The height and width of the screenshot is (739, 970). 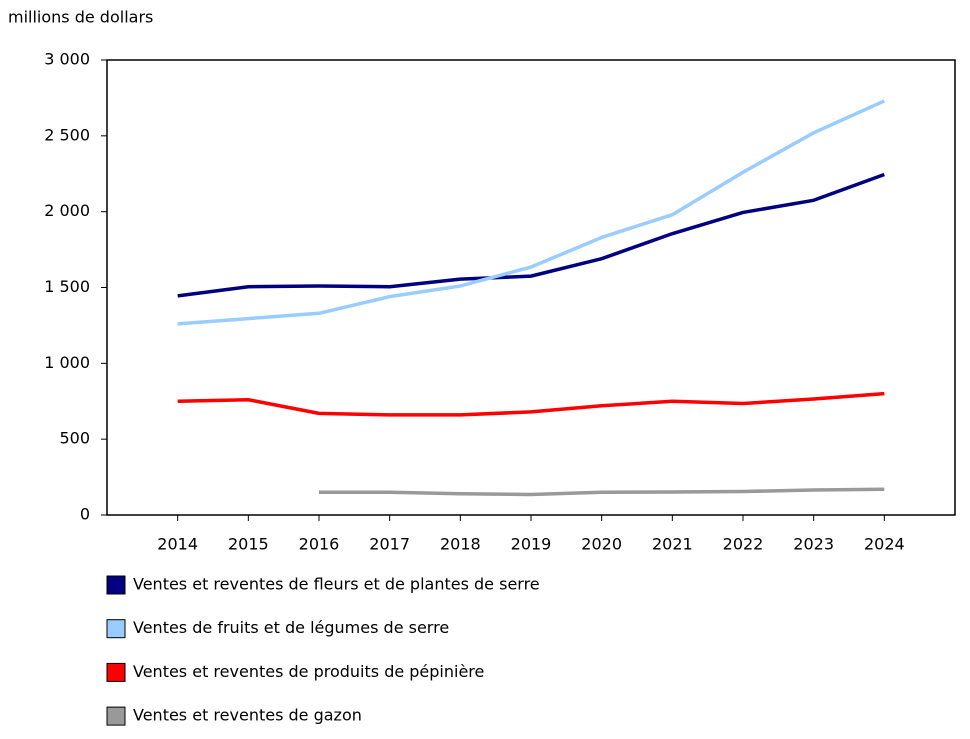 What do you see at coordinates (291, 627) in the screenshot?
I see `legend-label: Ventes de fruits et de légumes de serre` at bounding box center [291, 627].